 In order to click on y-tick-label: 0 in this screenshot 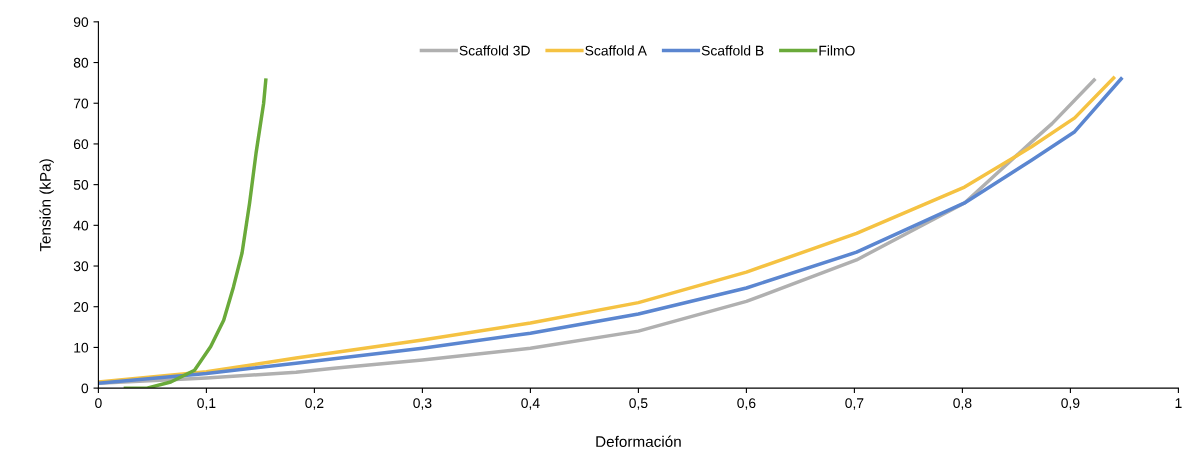, I will do `click(85, 388)`.